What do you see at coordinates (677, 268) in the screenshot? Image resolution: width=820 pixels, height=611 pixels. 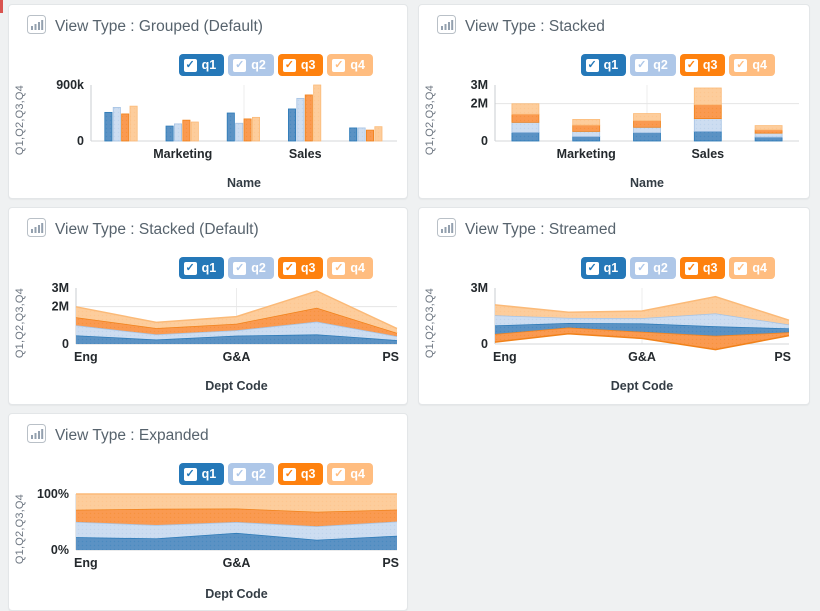 I see `legend: ✓ q1 ✓ q2 ✓ q3 ✓ q4` at bounding box center [677, 268].